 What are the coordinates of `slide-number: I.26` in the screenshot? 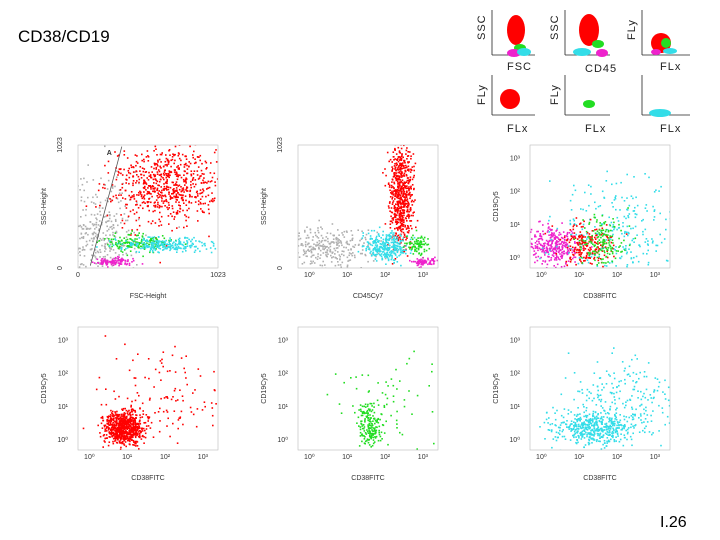 It's located at (673, 522).